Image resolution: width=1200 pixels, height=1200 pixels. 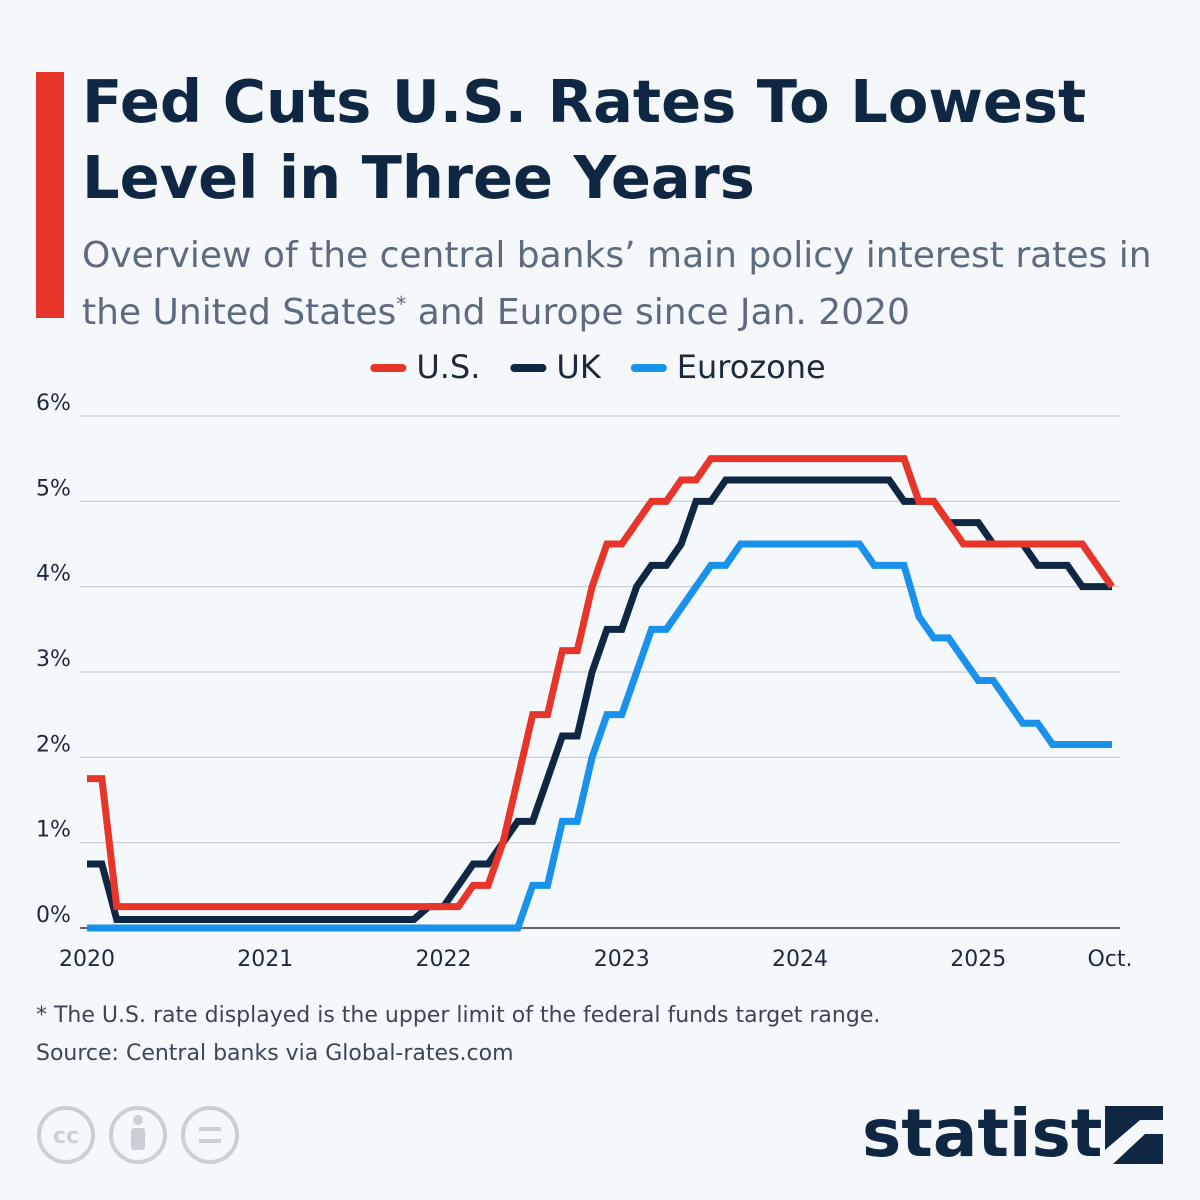 I want to click on legend-label: UK, so click(x=578, y=367).